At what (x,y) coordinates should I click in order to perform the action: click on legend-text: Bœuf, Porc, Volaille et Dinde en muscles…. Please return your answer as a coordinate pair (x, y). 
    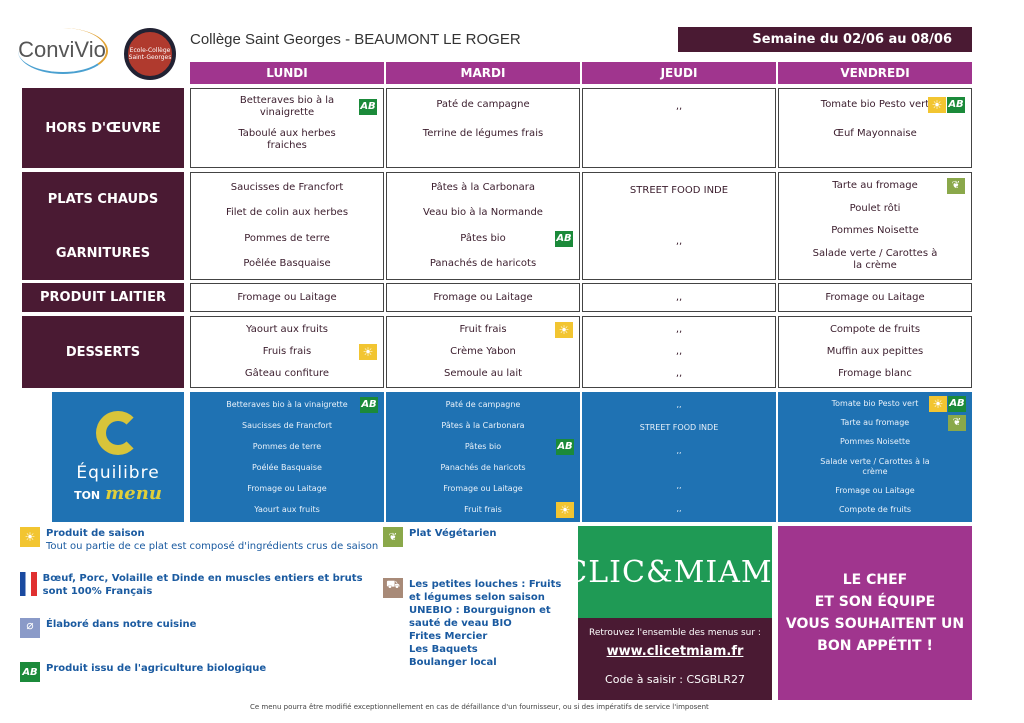
    Looking at the image, I should click on (202, 585).